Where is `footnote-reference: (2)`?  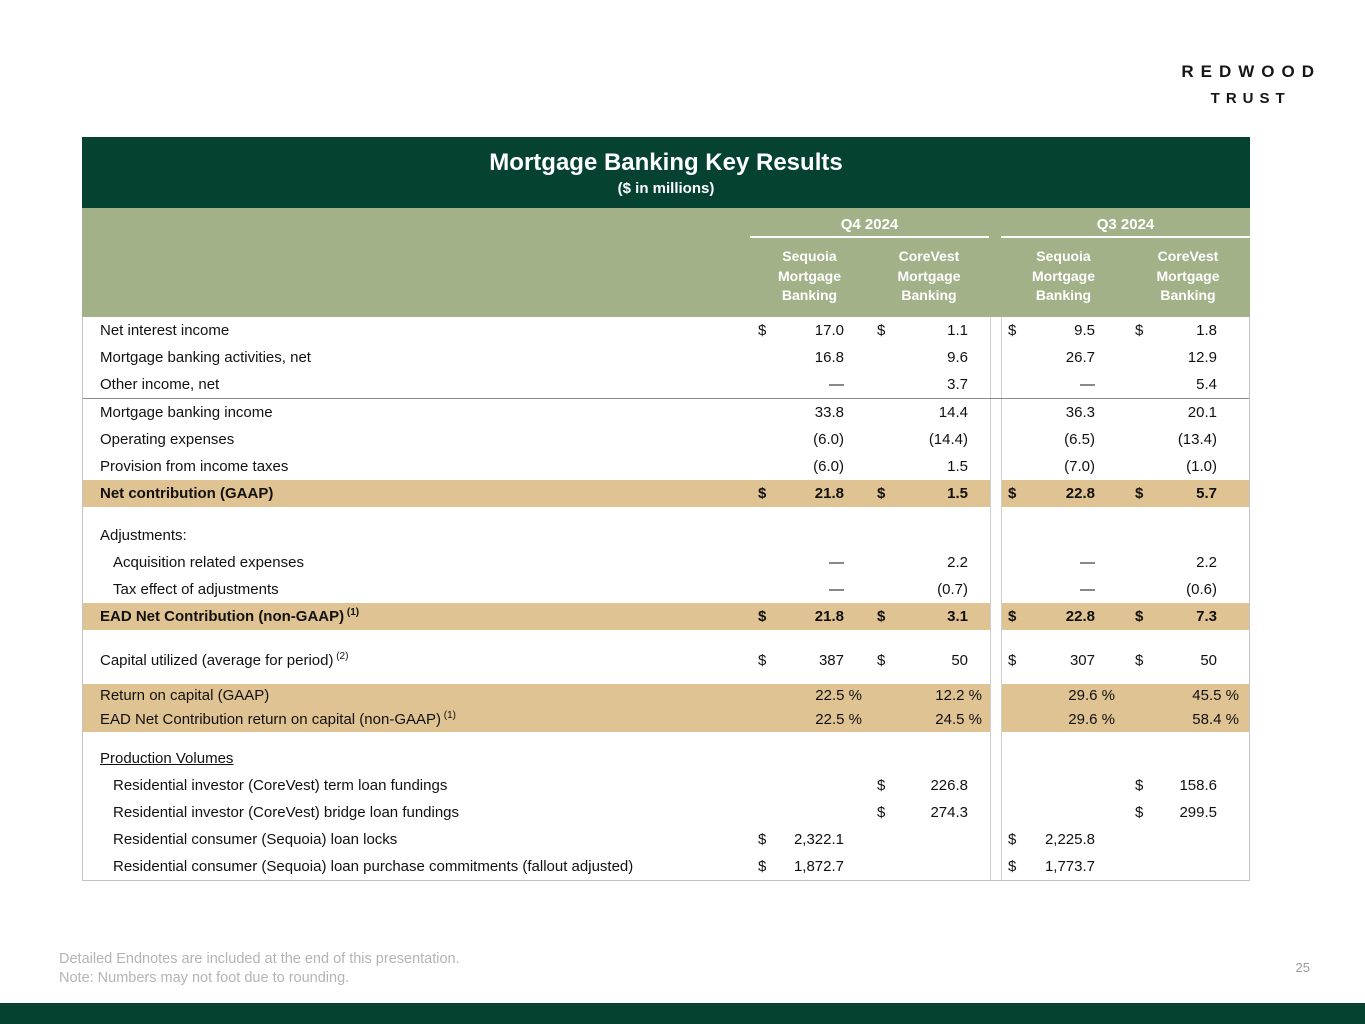 footnote-reference: (2) is located at coordinates (341, 656).